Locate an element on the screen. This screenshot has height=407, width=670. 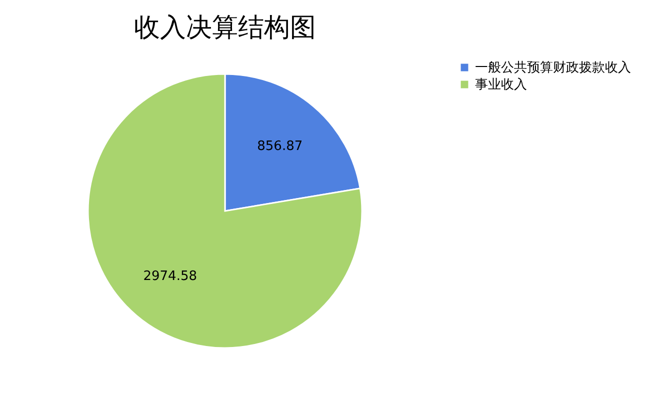
data-label: 2974.58 is located at coordinates (170, 276).